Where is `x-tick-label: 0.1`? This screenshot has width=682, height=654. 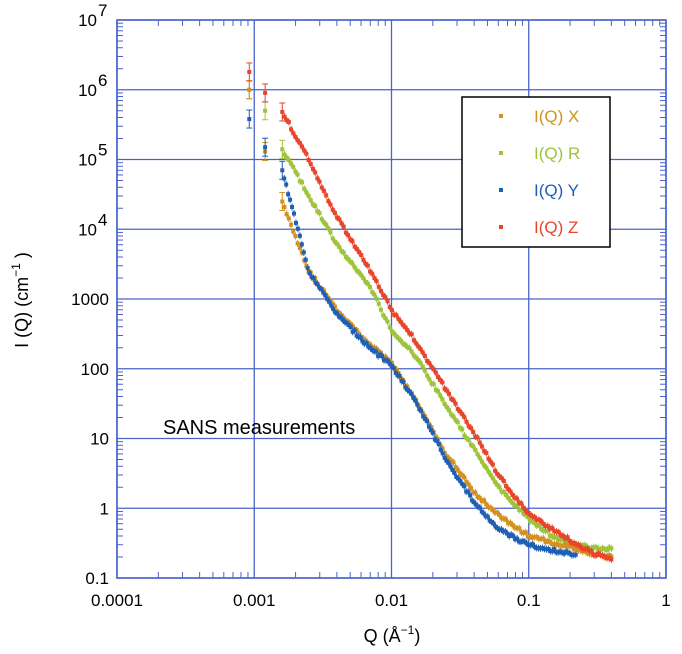
x-tick-label: 0.1 is located at coordinates (529, 600).